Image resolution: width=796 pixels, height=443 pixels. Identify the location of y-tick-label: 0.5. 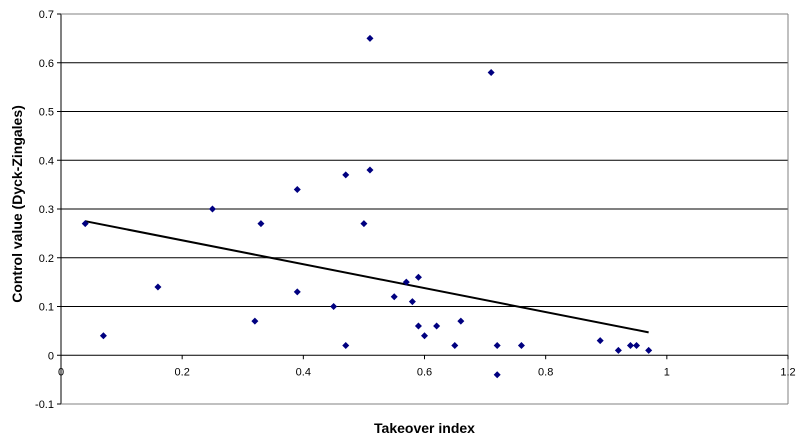
(46, 113).